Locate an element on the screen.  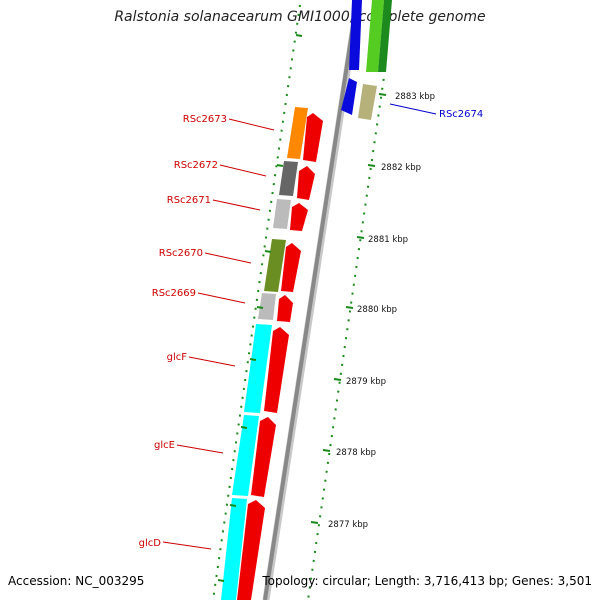
gene-label-glcf: glcF is located at coordinates (177, 357).